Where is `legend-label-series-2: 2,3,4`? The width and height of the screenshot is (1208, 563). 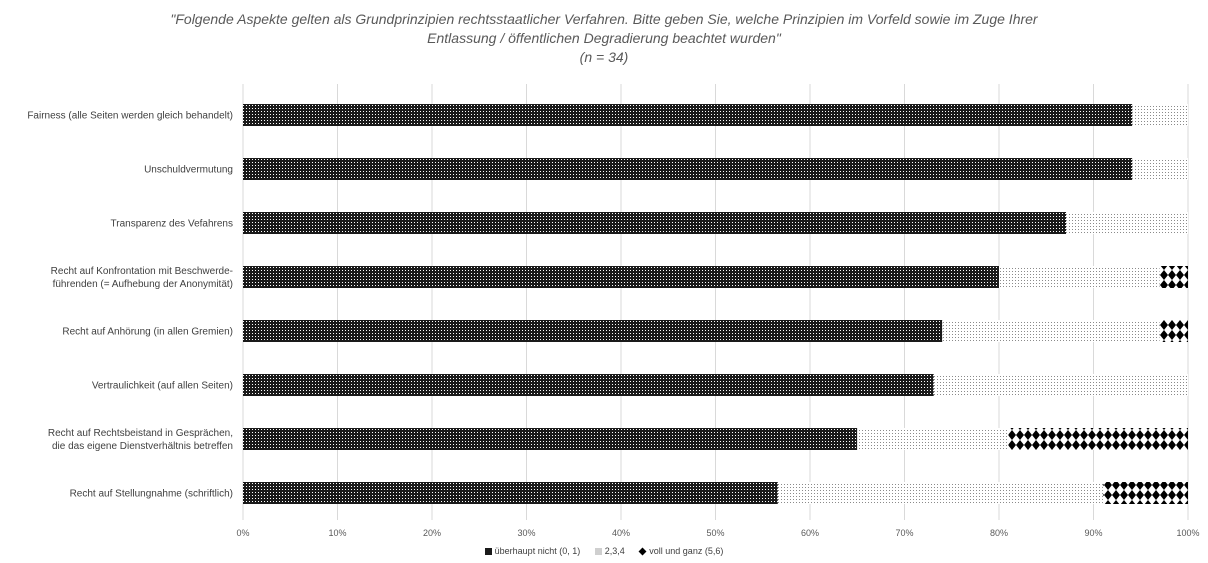
legend-label-series-2: 2,3,4 is located at coordinates (614, 551).